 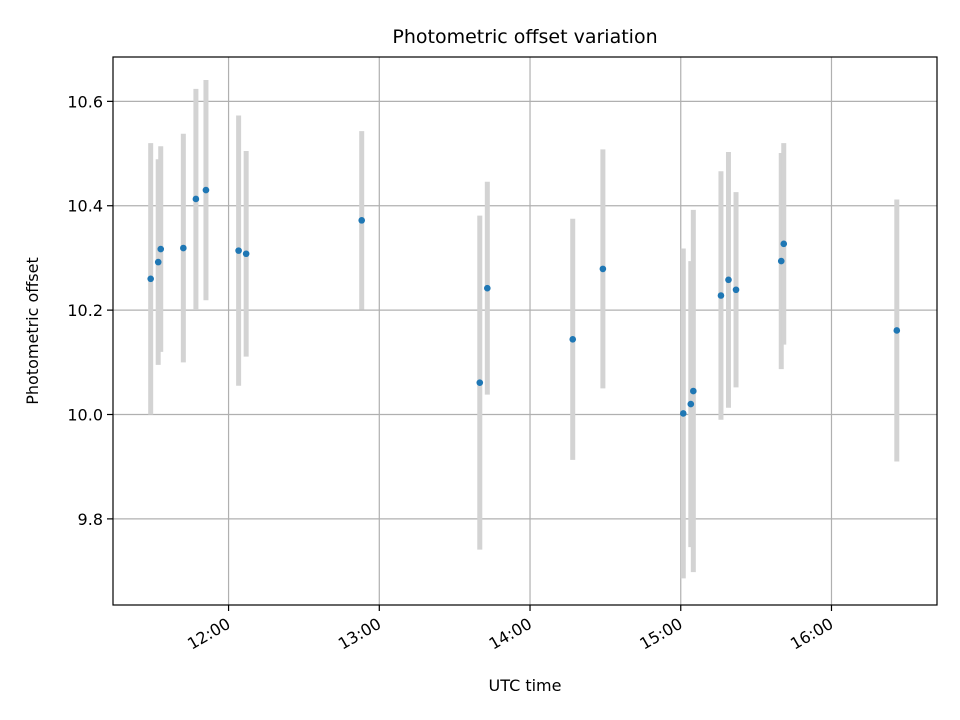 I want to click on y-tick-label: 10.4, so click(x=85, y=206).